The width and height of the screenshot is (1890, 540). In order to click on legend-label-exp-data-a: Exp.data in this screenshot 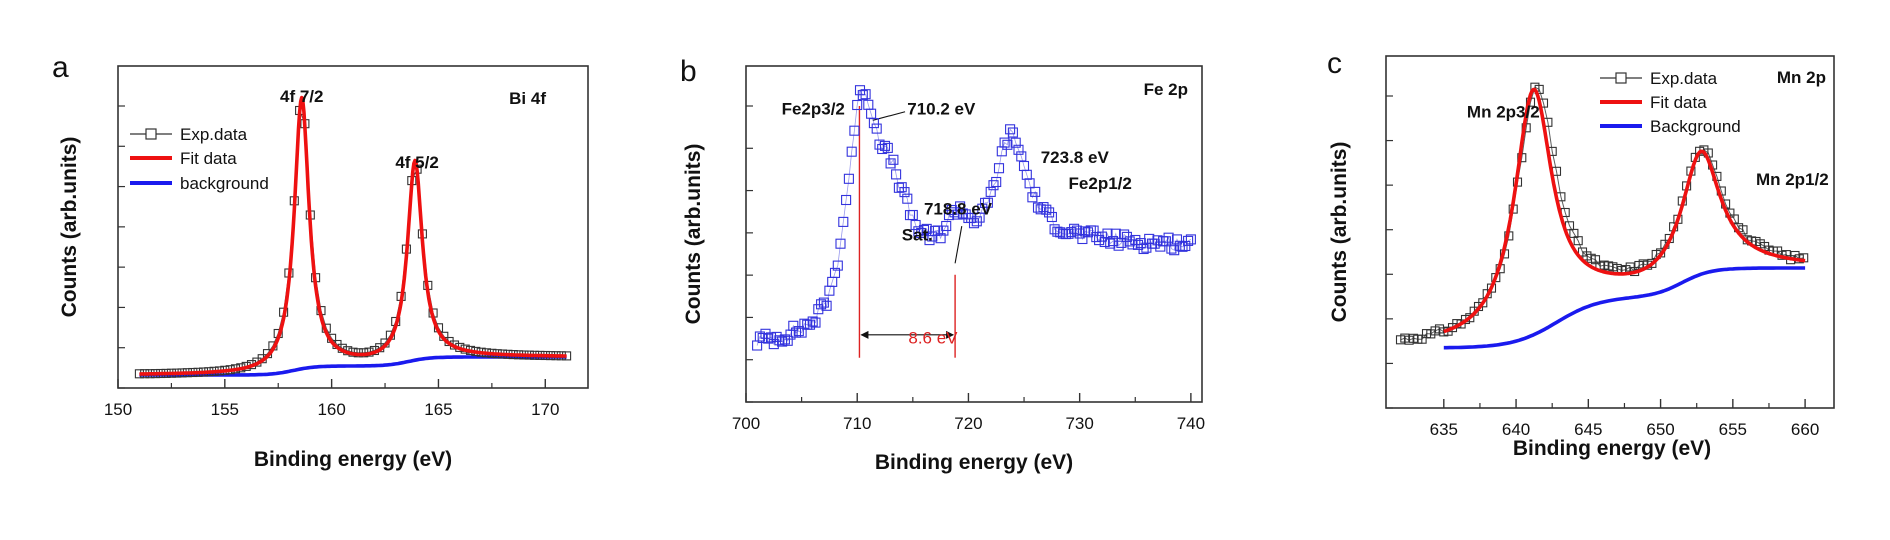, I will do `click(214, 134)`.